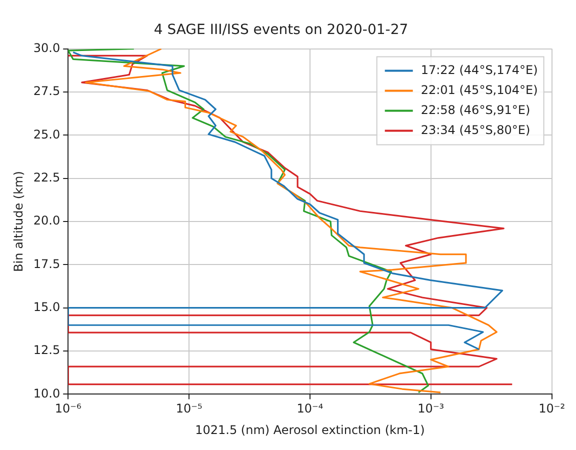 The height and width of the screenshot is (450, 576). What do you see at coordinates (46, 91) in the screenshot?
I see `y-tick-label: 27.5` at bounding box center [46, 91].